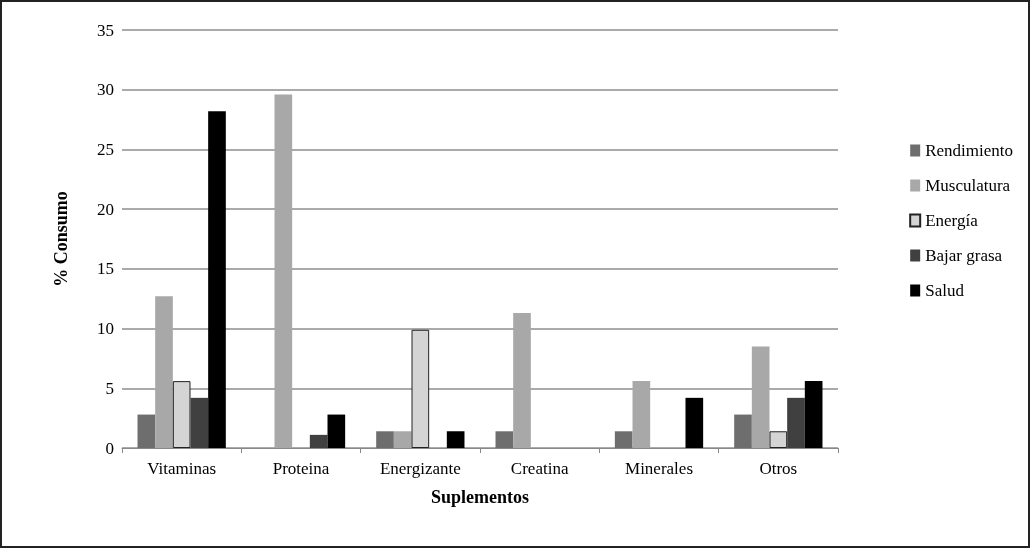  Describe the element at coordinates (105, 209) in the screenshot. I see `y-tick-label: 20` at that location.